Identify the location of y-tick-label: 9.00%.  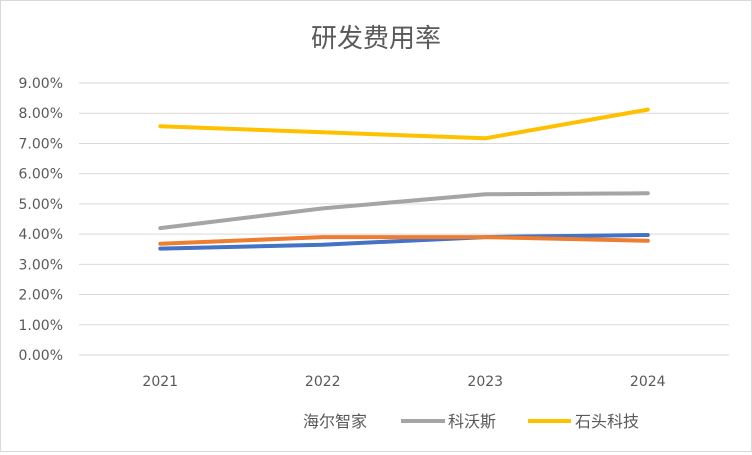
(41, 84).